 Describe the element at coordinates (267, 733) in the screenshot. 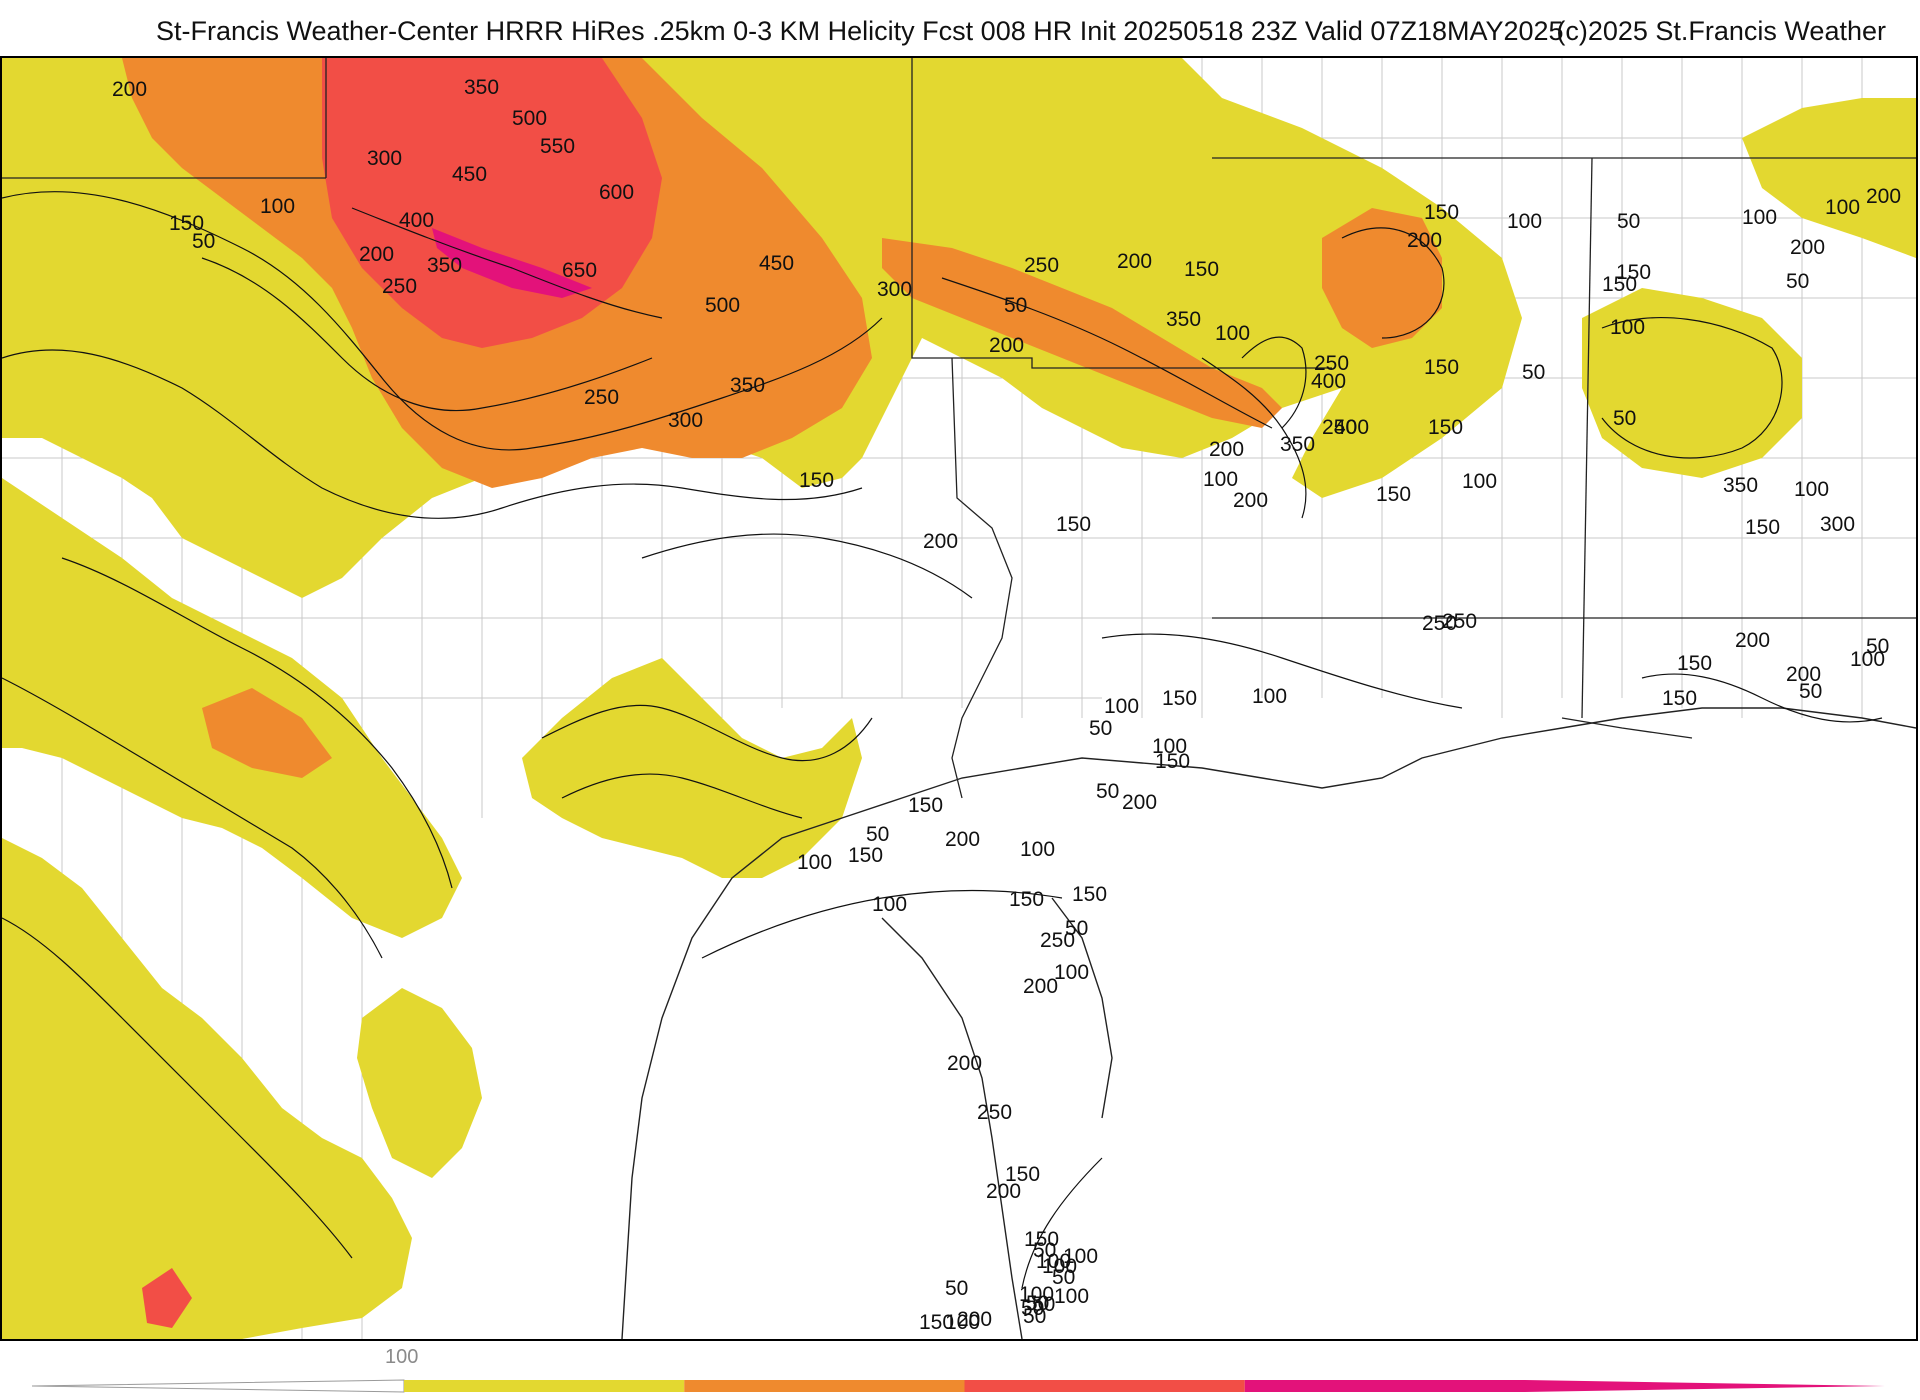

I see `fill-orange-west` at that location.